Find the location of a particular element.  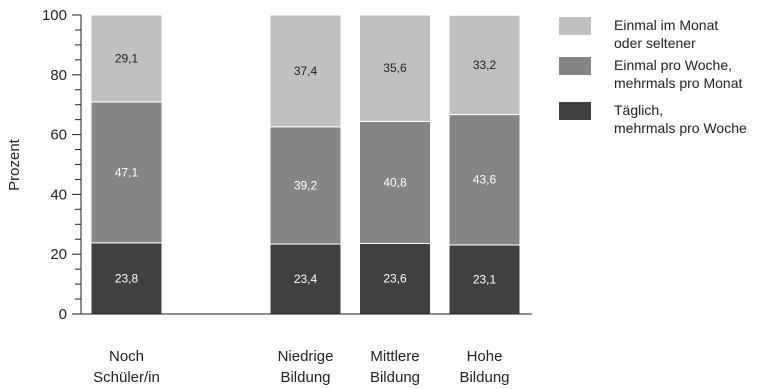

legend-label: mehrmals pro Woche is located at coordinates (680, 128).